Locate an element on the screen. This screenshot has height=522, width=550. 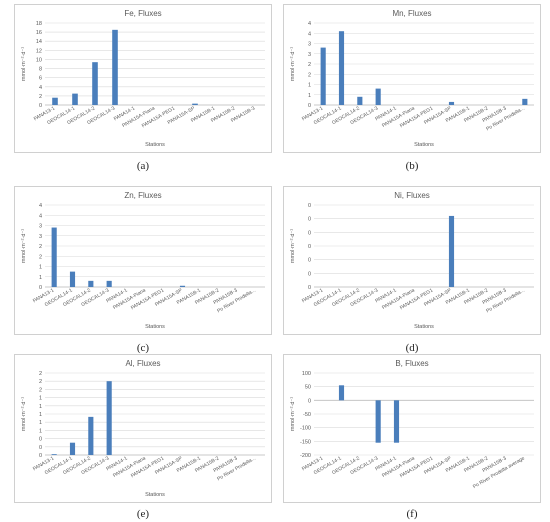
y-tick-label: -50 is located at coordinates (307, 415).